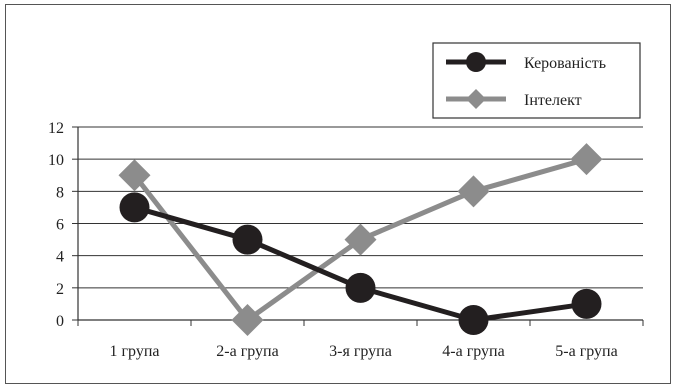  What do you see at coordinates (56, 160) in the screenshot?
I see `y-tick-label-10: 10` at bounding box center [56, 160].